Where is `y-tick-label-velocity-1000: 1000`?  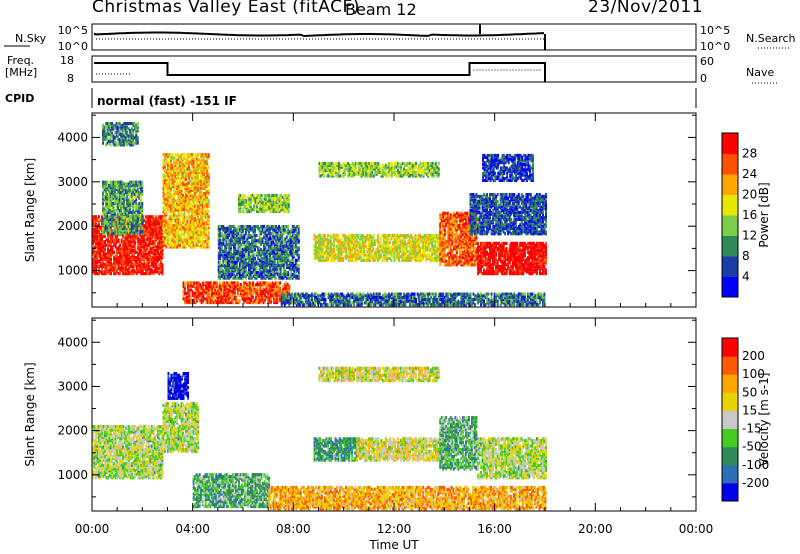
y-tick-label-velocity-1000: 1000 is located at coordinates (72, 475).